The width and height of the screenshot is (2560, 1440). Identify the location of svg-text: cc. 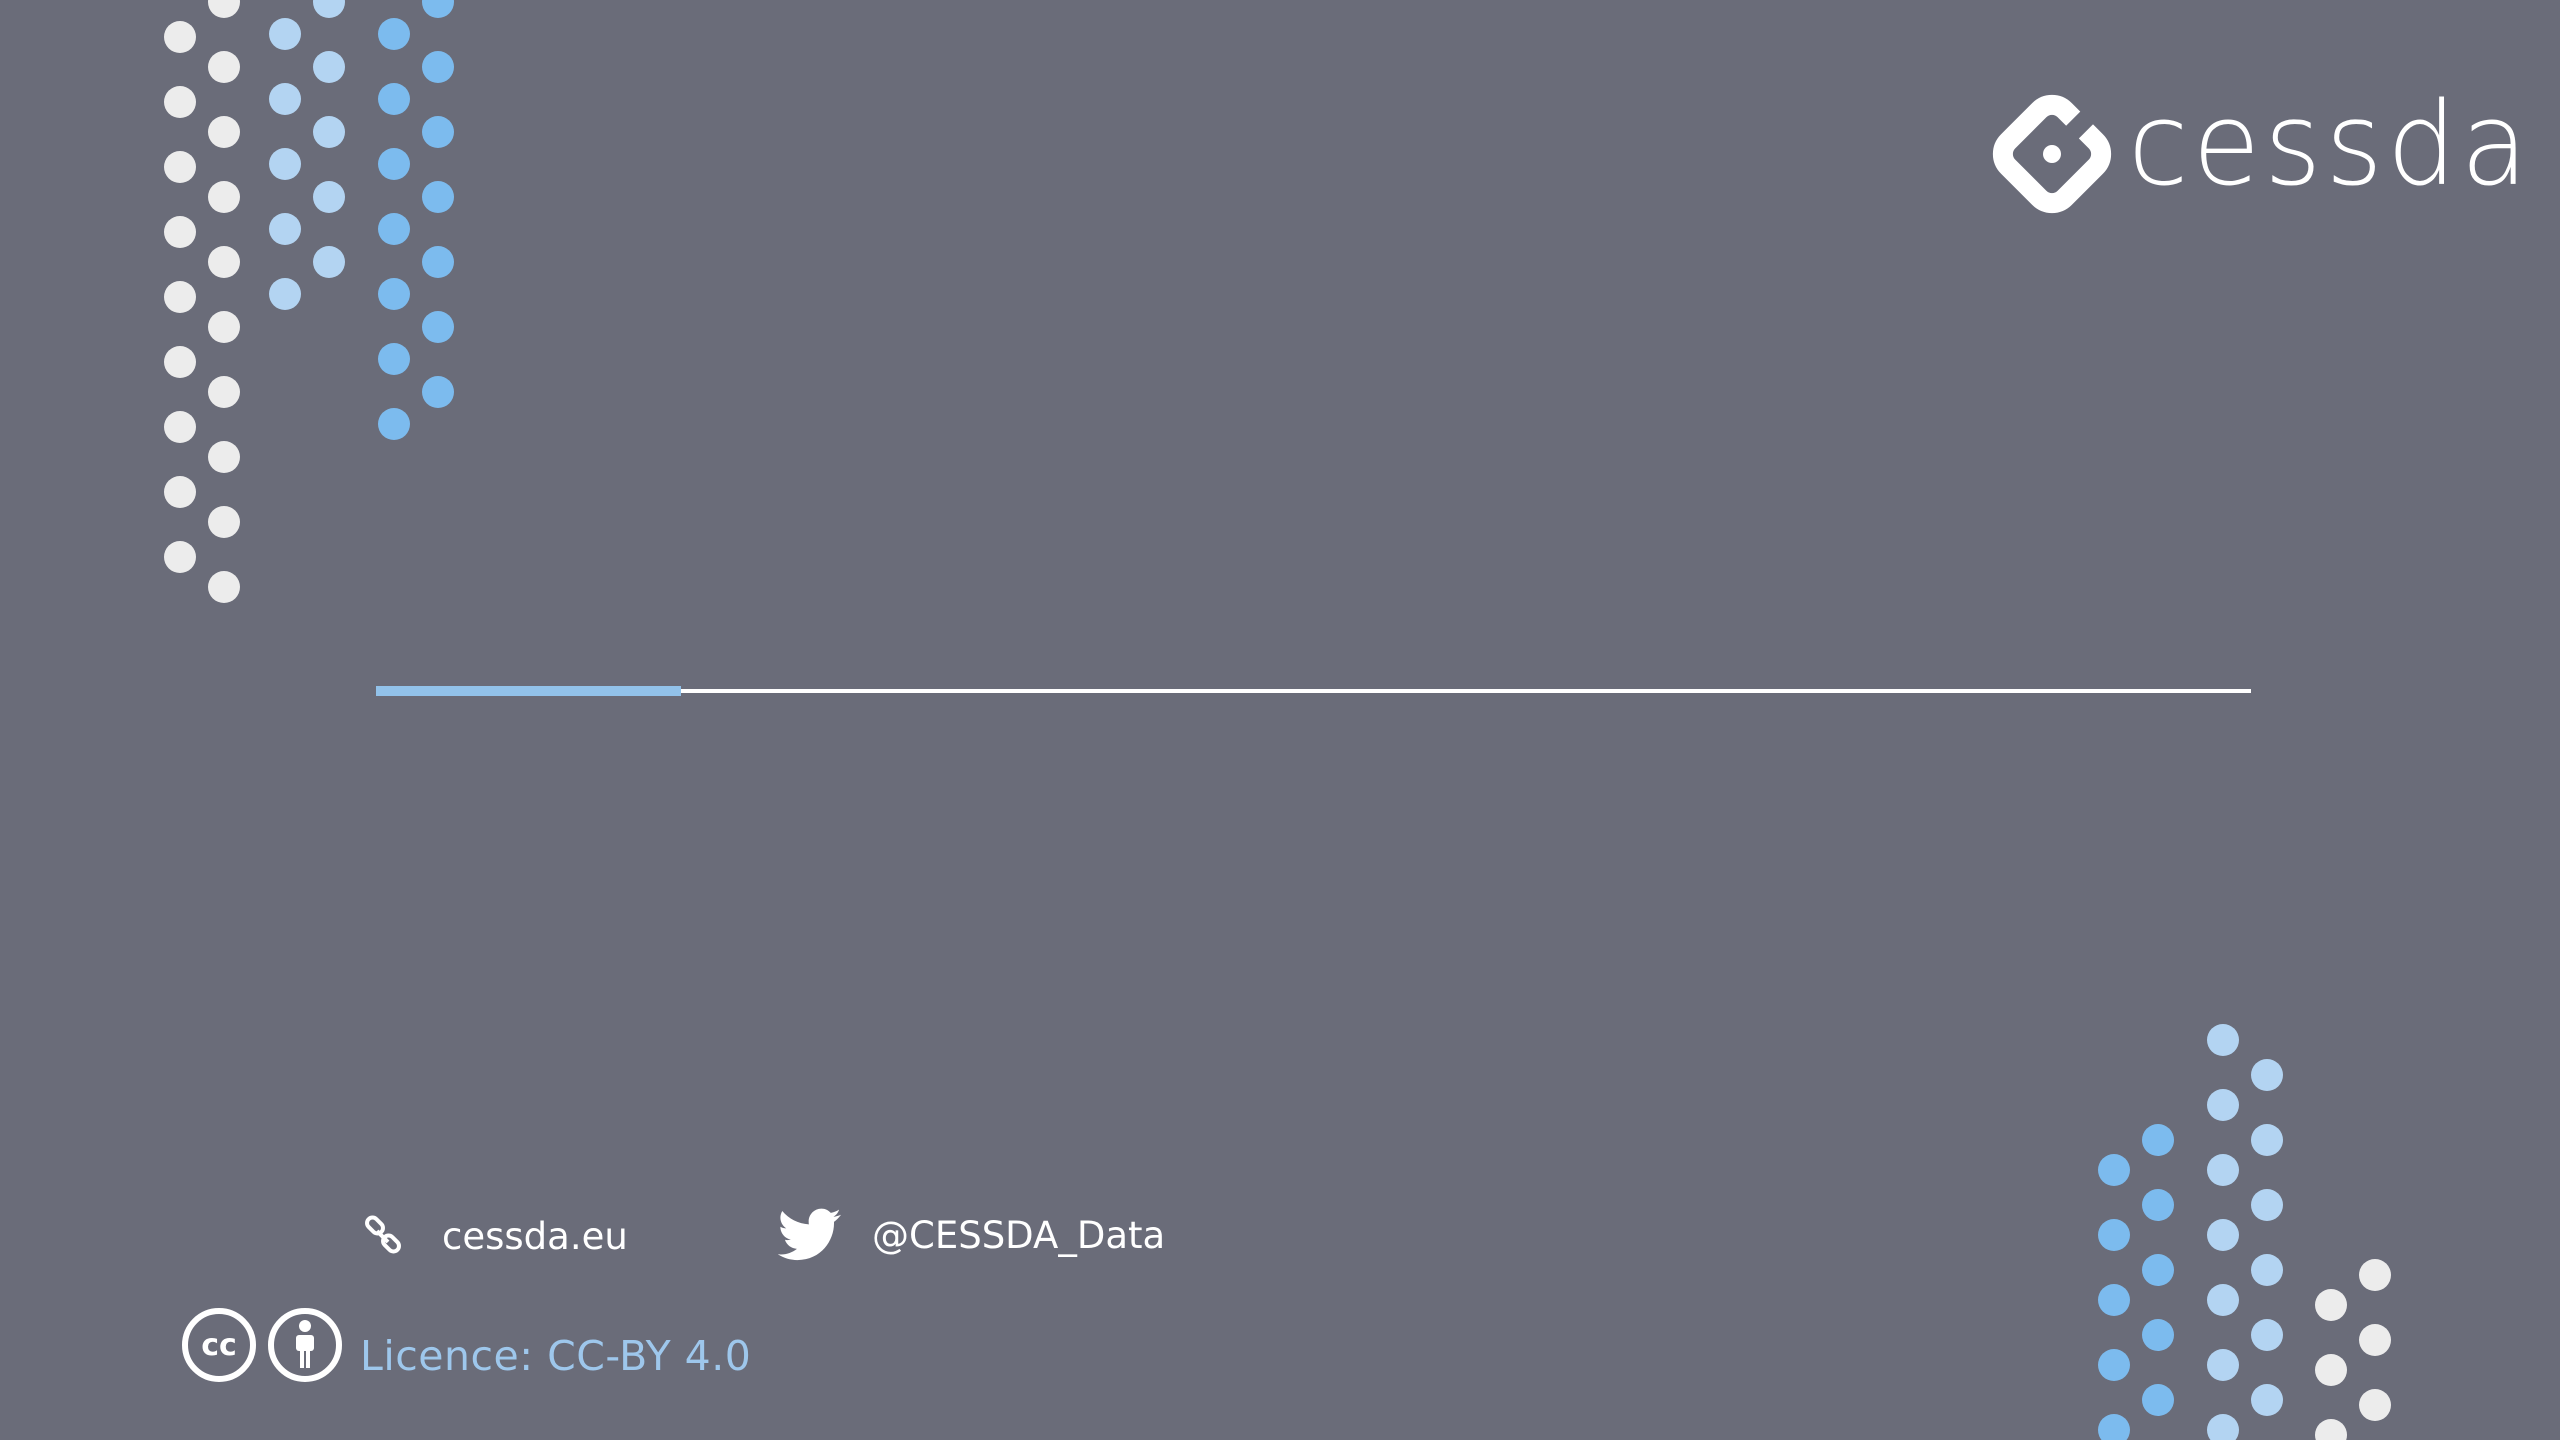
(219, 1345).